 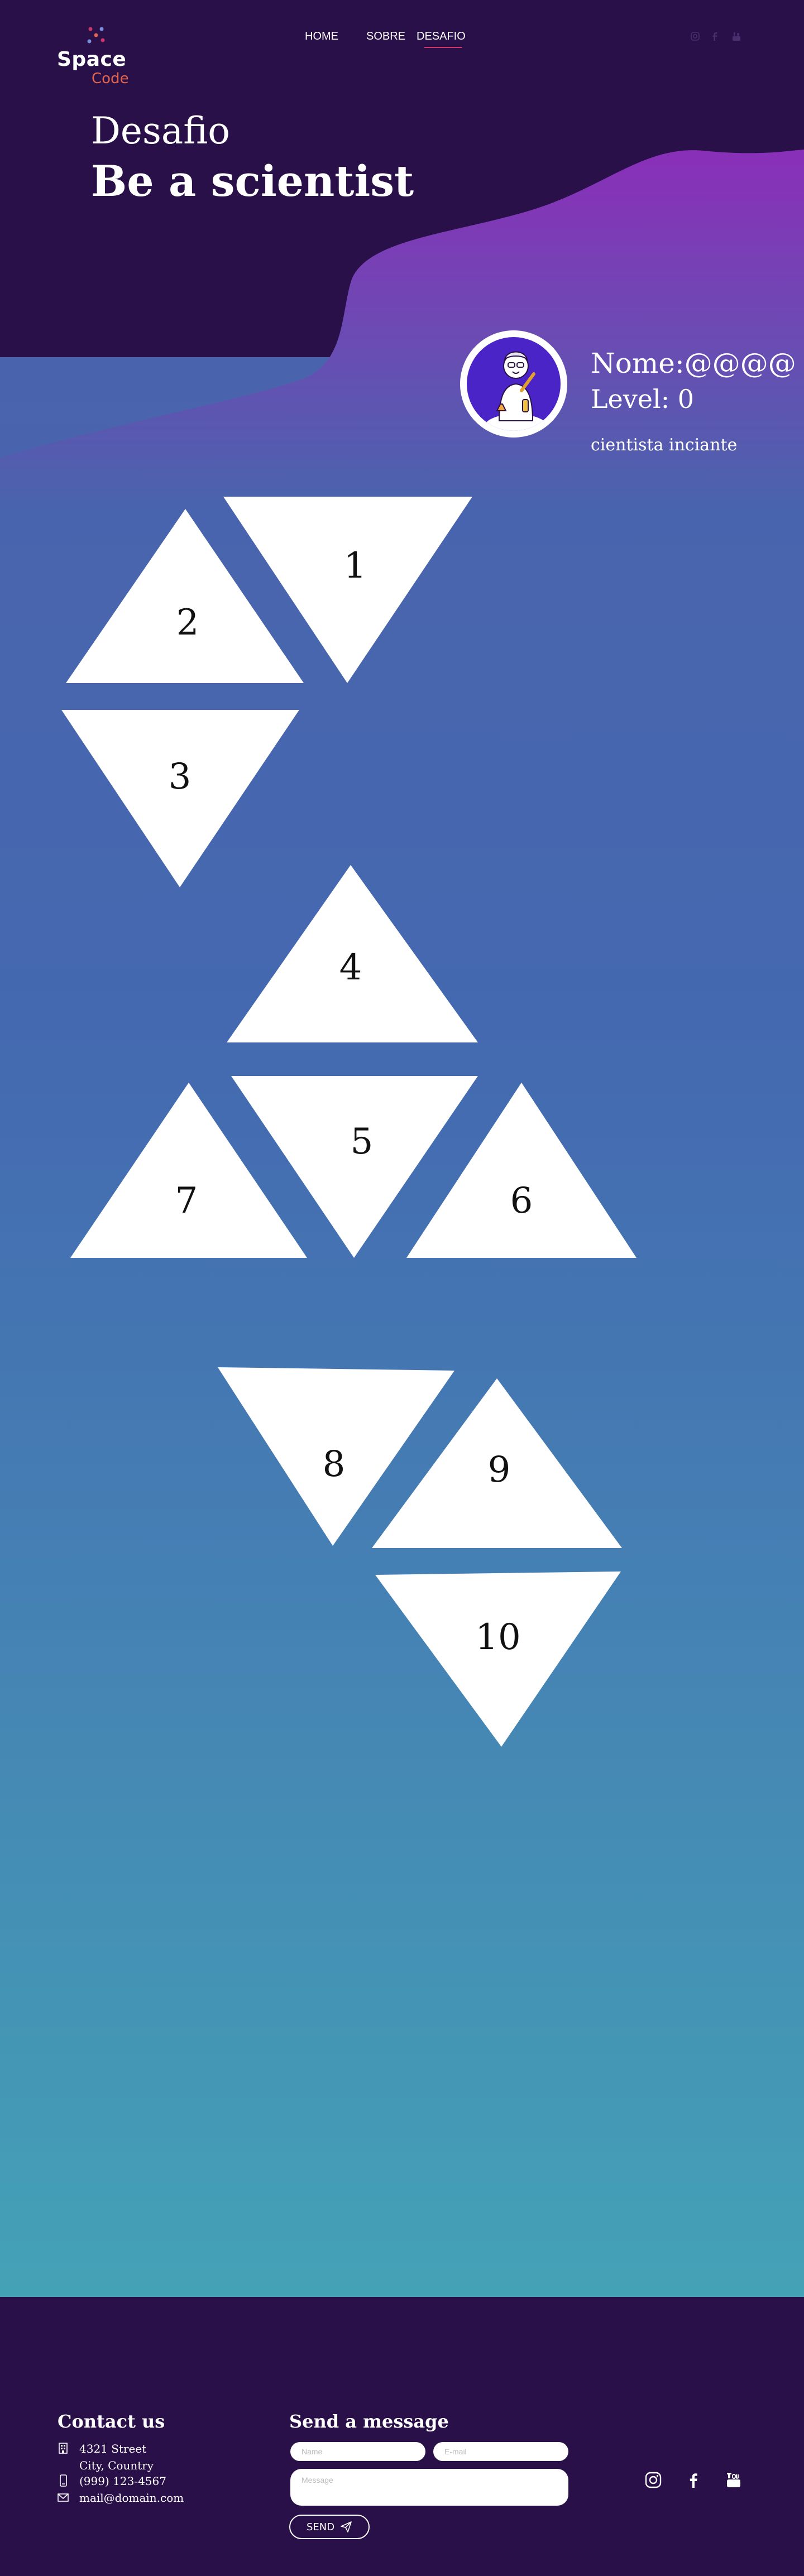 I want to click on avatar, so click(x=513, y=384).